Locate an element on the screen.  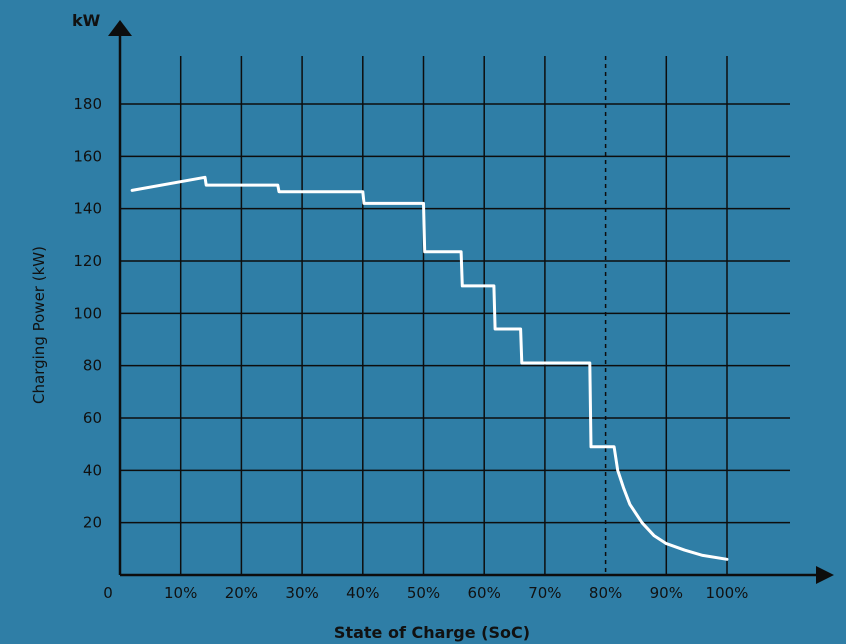
y-tick-label: 120 is located at coordinates (87, 261).